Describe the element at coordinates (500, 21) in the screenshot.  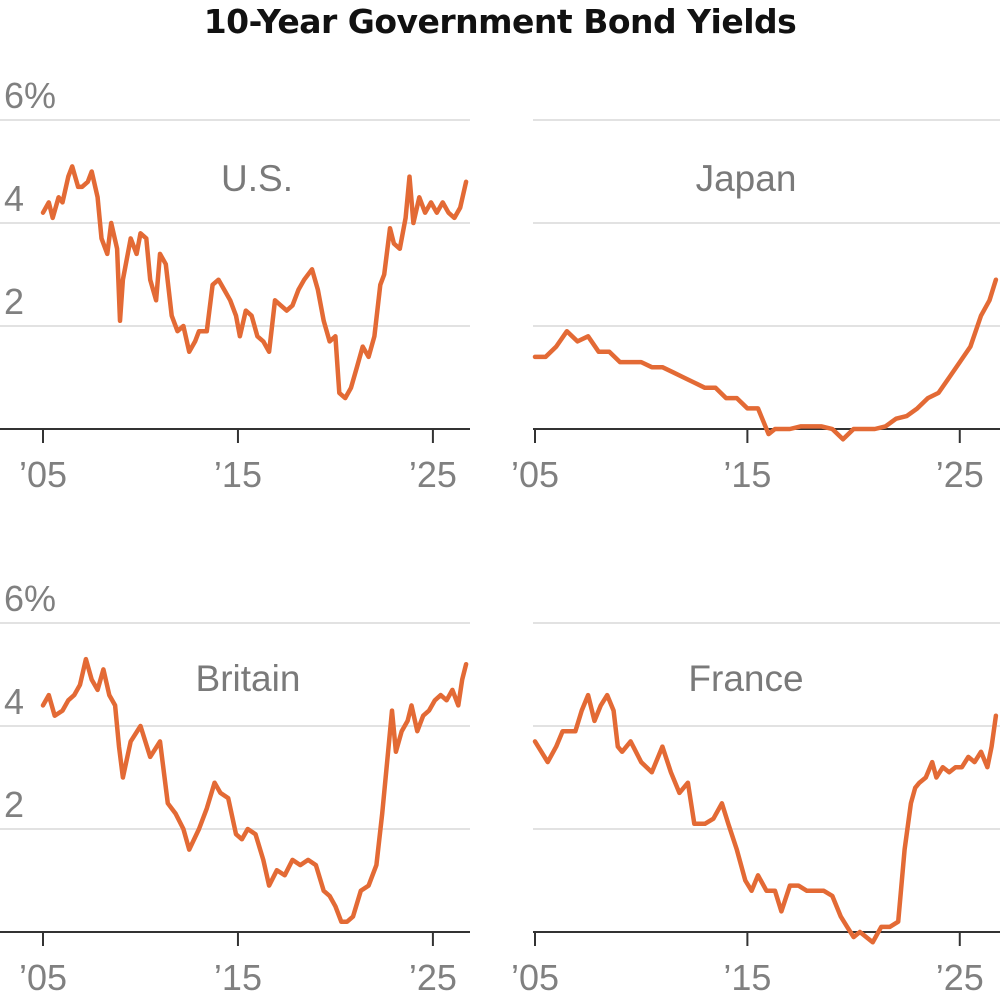
I see `chart-title: 10-Year Government Bond Yields` at that location.